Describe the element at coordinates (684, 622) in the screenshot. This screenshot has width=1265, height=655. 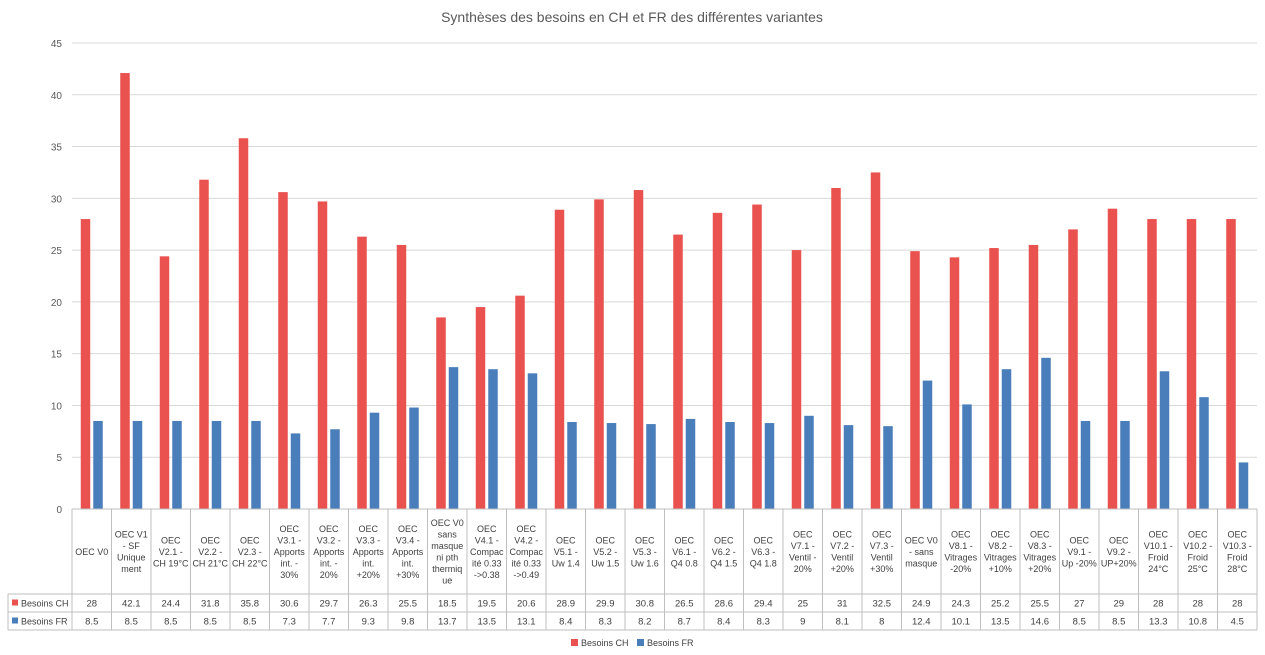
I see `data-label: 8.7` at that location.